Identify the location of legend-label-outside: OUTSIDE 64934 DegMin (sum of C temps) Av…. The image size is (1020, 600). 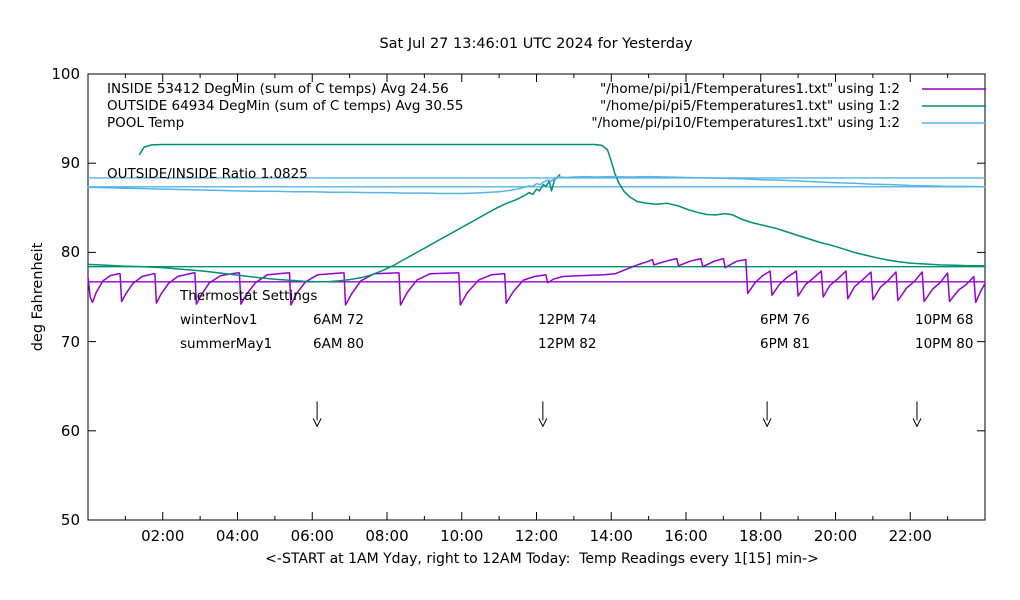
(285, 106).